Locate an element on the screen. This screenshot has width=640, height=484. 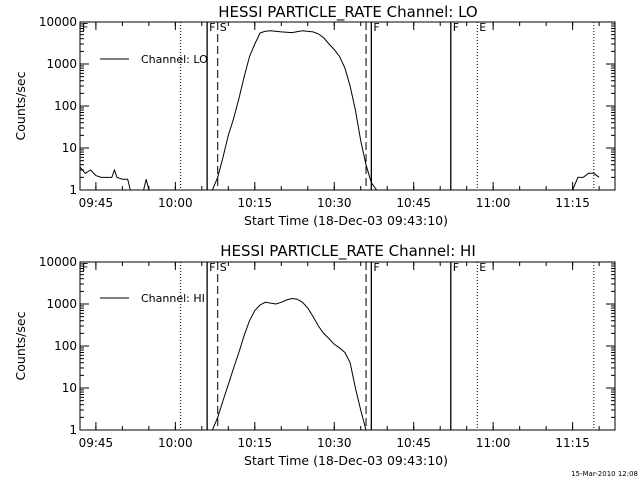
panel-lo-xlabel: Start Time (18-Dec-03 09:43:10) is located at coordinates (346, 220).